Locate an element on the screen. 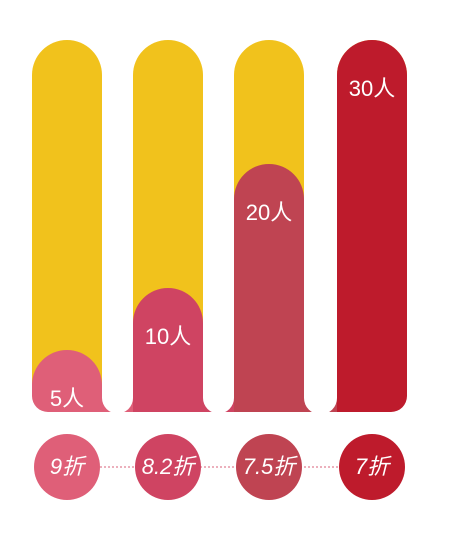  value-label: 10人 is located at coordinates (168, 336).